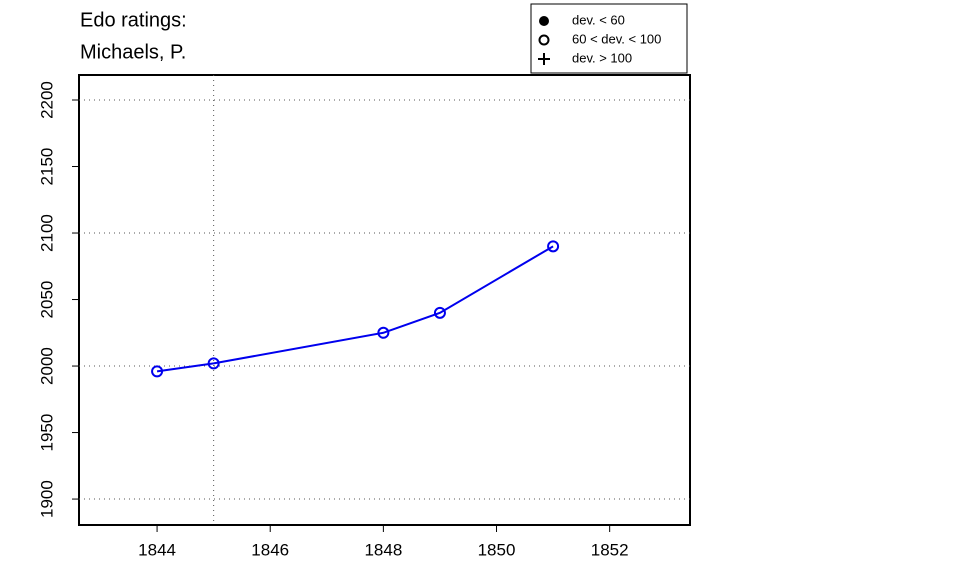 The image size is (960, 576). What do you see at coordinates (46, 167) in the screenshot?
I see `y-tick-label: 2150` at bounding box center [46, 167].